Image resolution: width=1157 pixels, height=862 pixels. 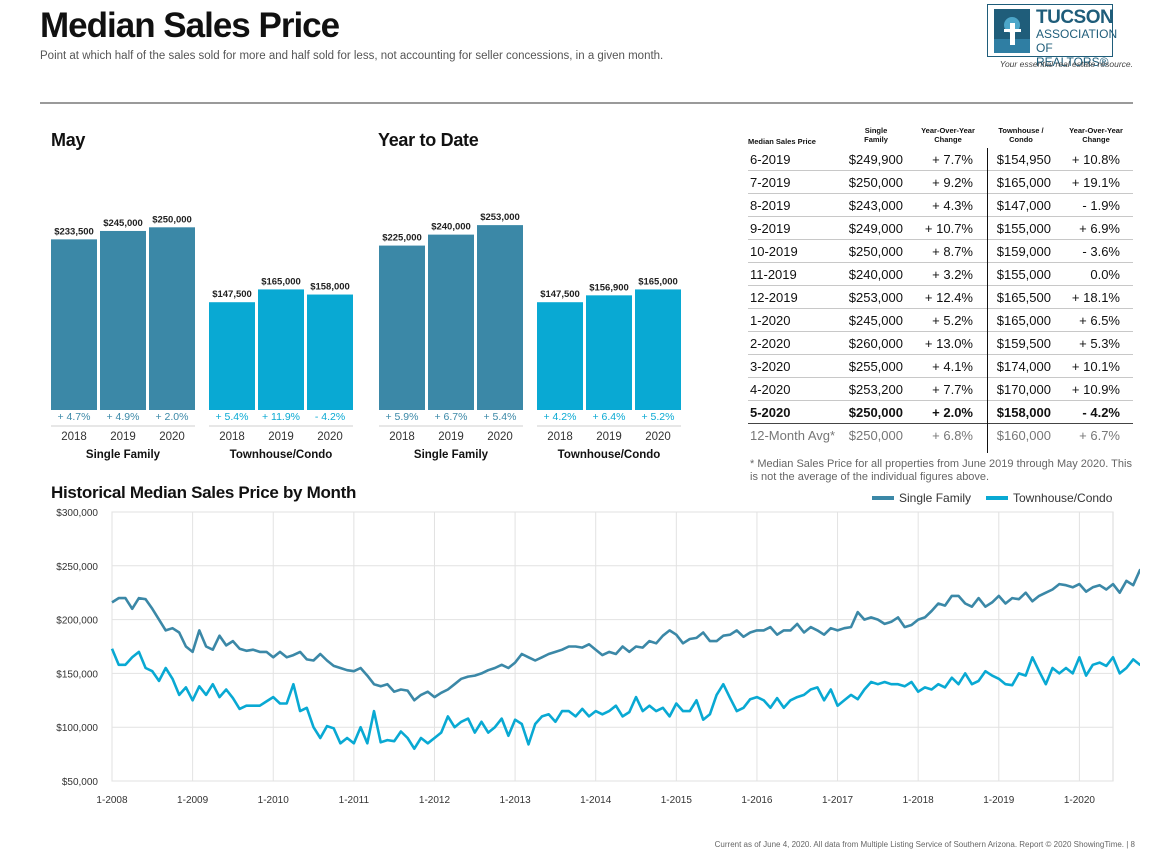 I want to click on ytd-bar-label-0-0: $225,000, so click(x=402, y=238).